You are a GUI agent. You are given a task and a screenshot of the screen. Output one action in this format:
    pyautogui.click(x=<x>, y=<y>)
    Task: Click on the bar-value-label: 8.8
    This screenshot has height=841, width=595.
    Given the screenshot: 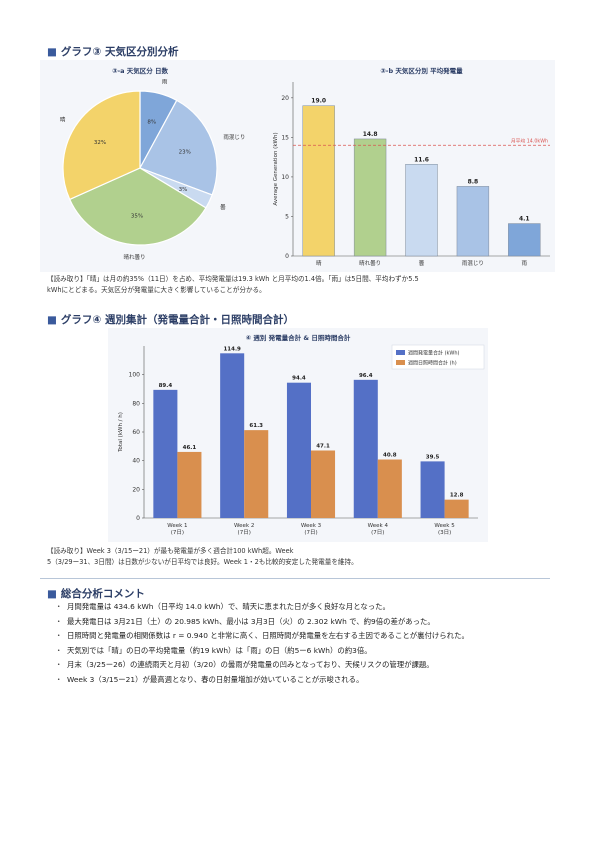 What is the action you would take?
    pyautogui.click(x=473, y=181)
    